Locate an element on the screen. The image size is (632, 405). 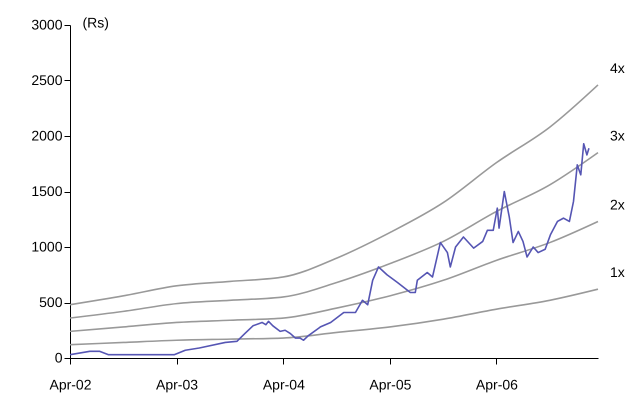
series-label: 1x is located at coordinates (617, 272).